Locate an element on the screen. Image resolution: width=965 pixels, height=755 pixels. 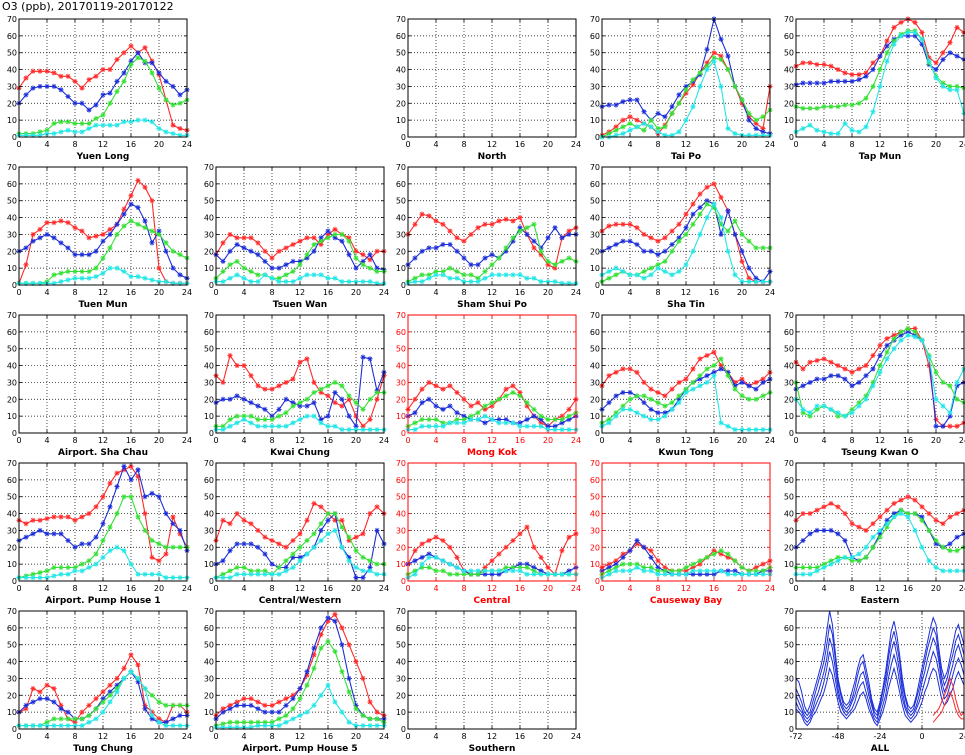
panel-title: Kwun Tong is located at coordinates (685, 453).